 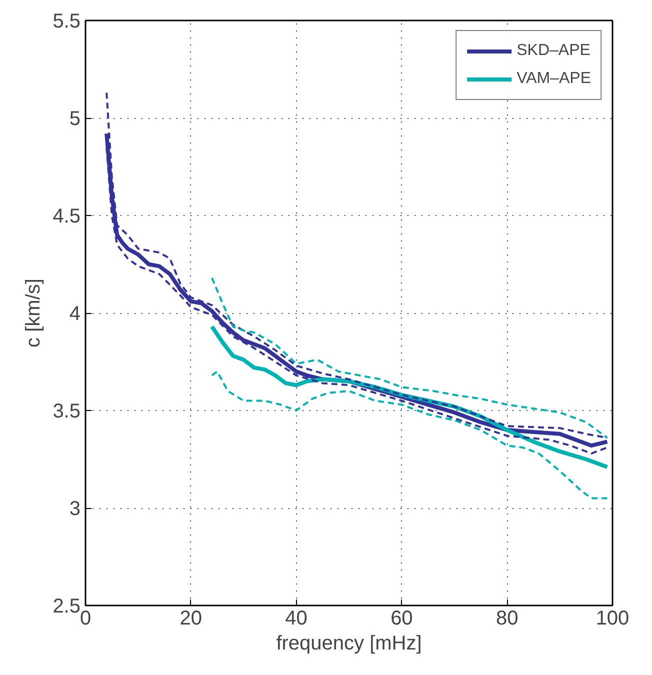 I want to click on x-tick-label: 100, so click(x=613, y=619).